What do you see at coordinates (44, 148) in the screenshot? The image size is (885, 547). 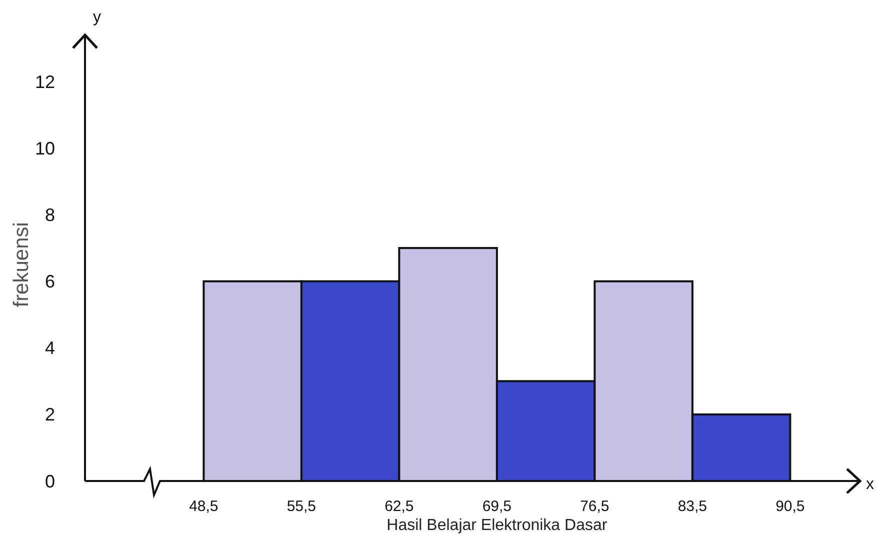 I see `y-tick-label: 10` at bounding box center [44, 148].